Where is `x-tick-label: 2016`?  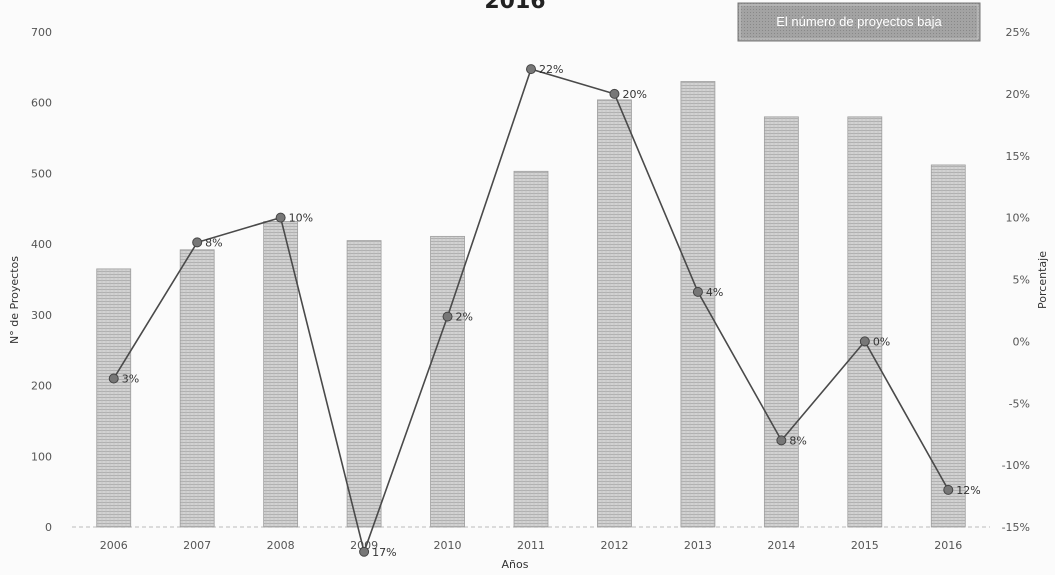
x-tick-label: 2016 is located at coordinates (948, 545).